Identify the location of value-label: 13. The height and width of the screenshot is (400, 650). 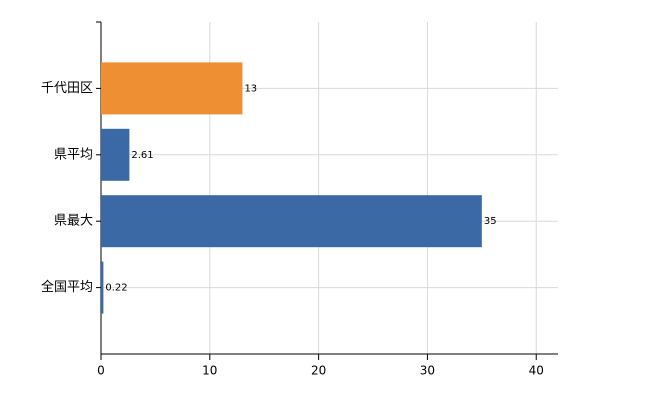
(250, 88).